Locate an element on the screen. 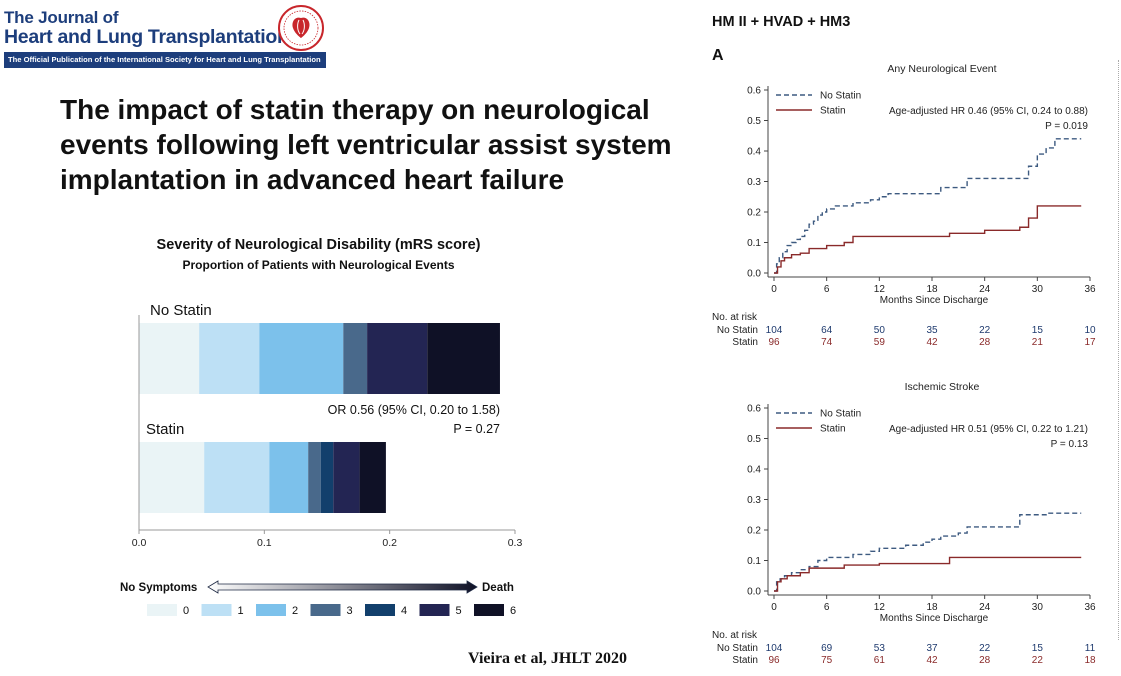 This screenshot has width=1121, height=676. x-tick-label: 0.0 is located at coordinates (139, 543).